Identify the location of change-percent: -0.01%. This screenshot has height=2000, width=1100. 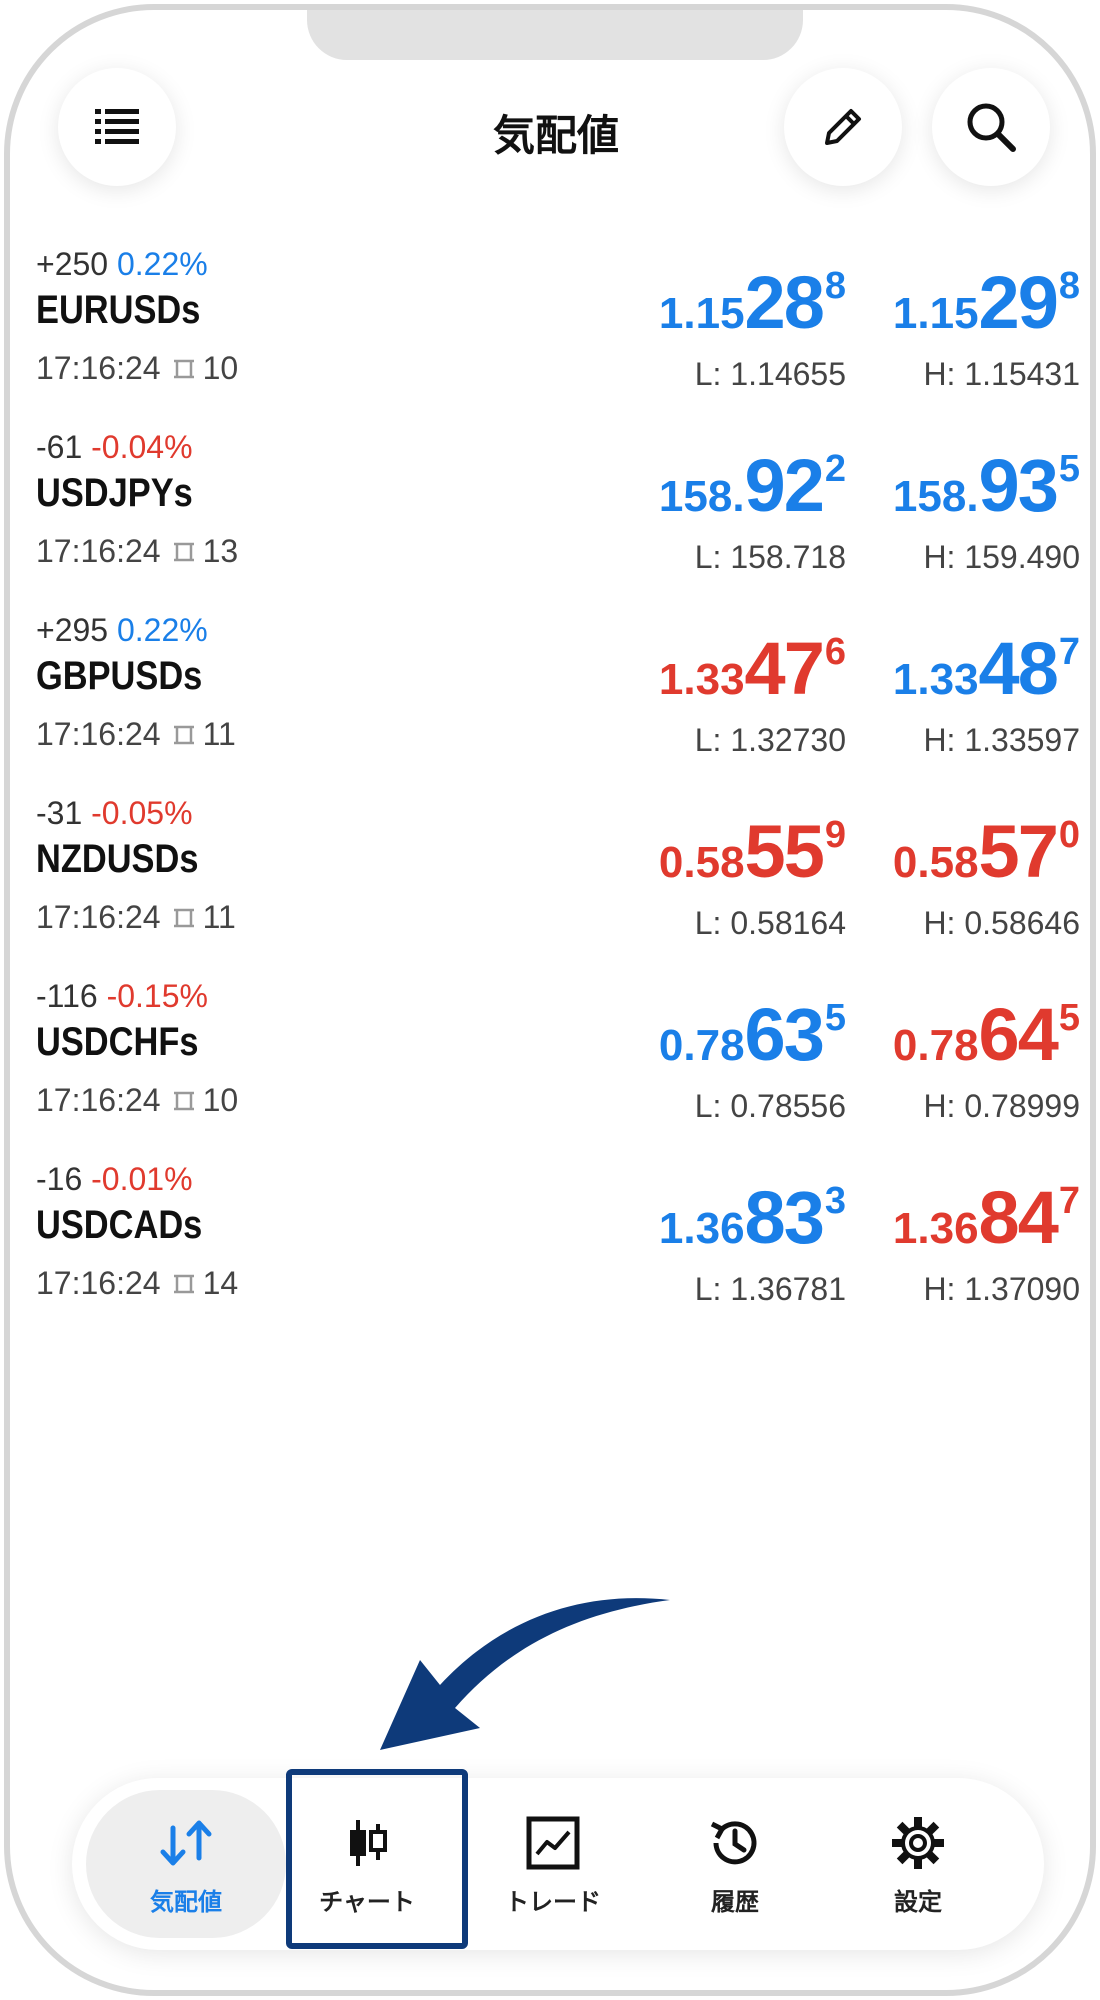
(142, 1179).